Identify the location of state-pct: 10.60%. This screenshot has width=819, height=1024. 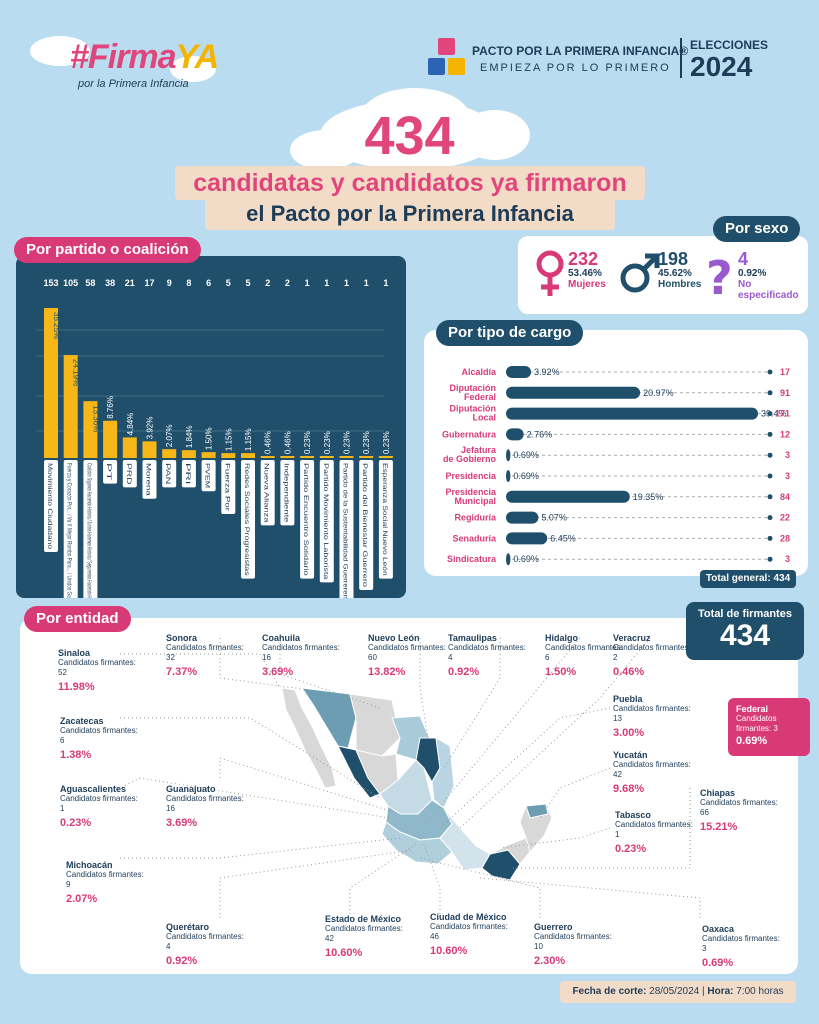
(344, 953).